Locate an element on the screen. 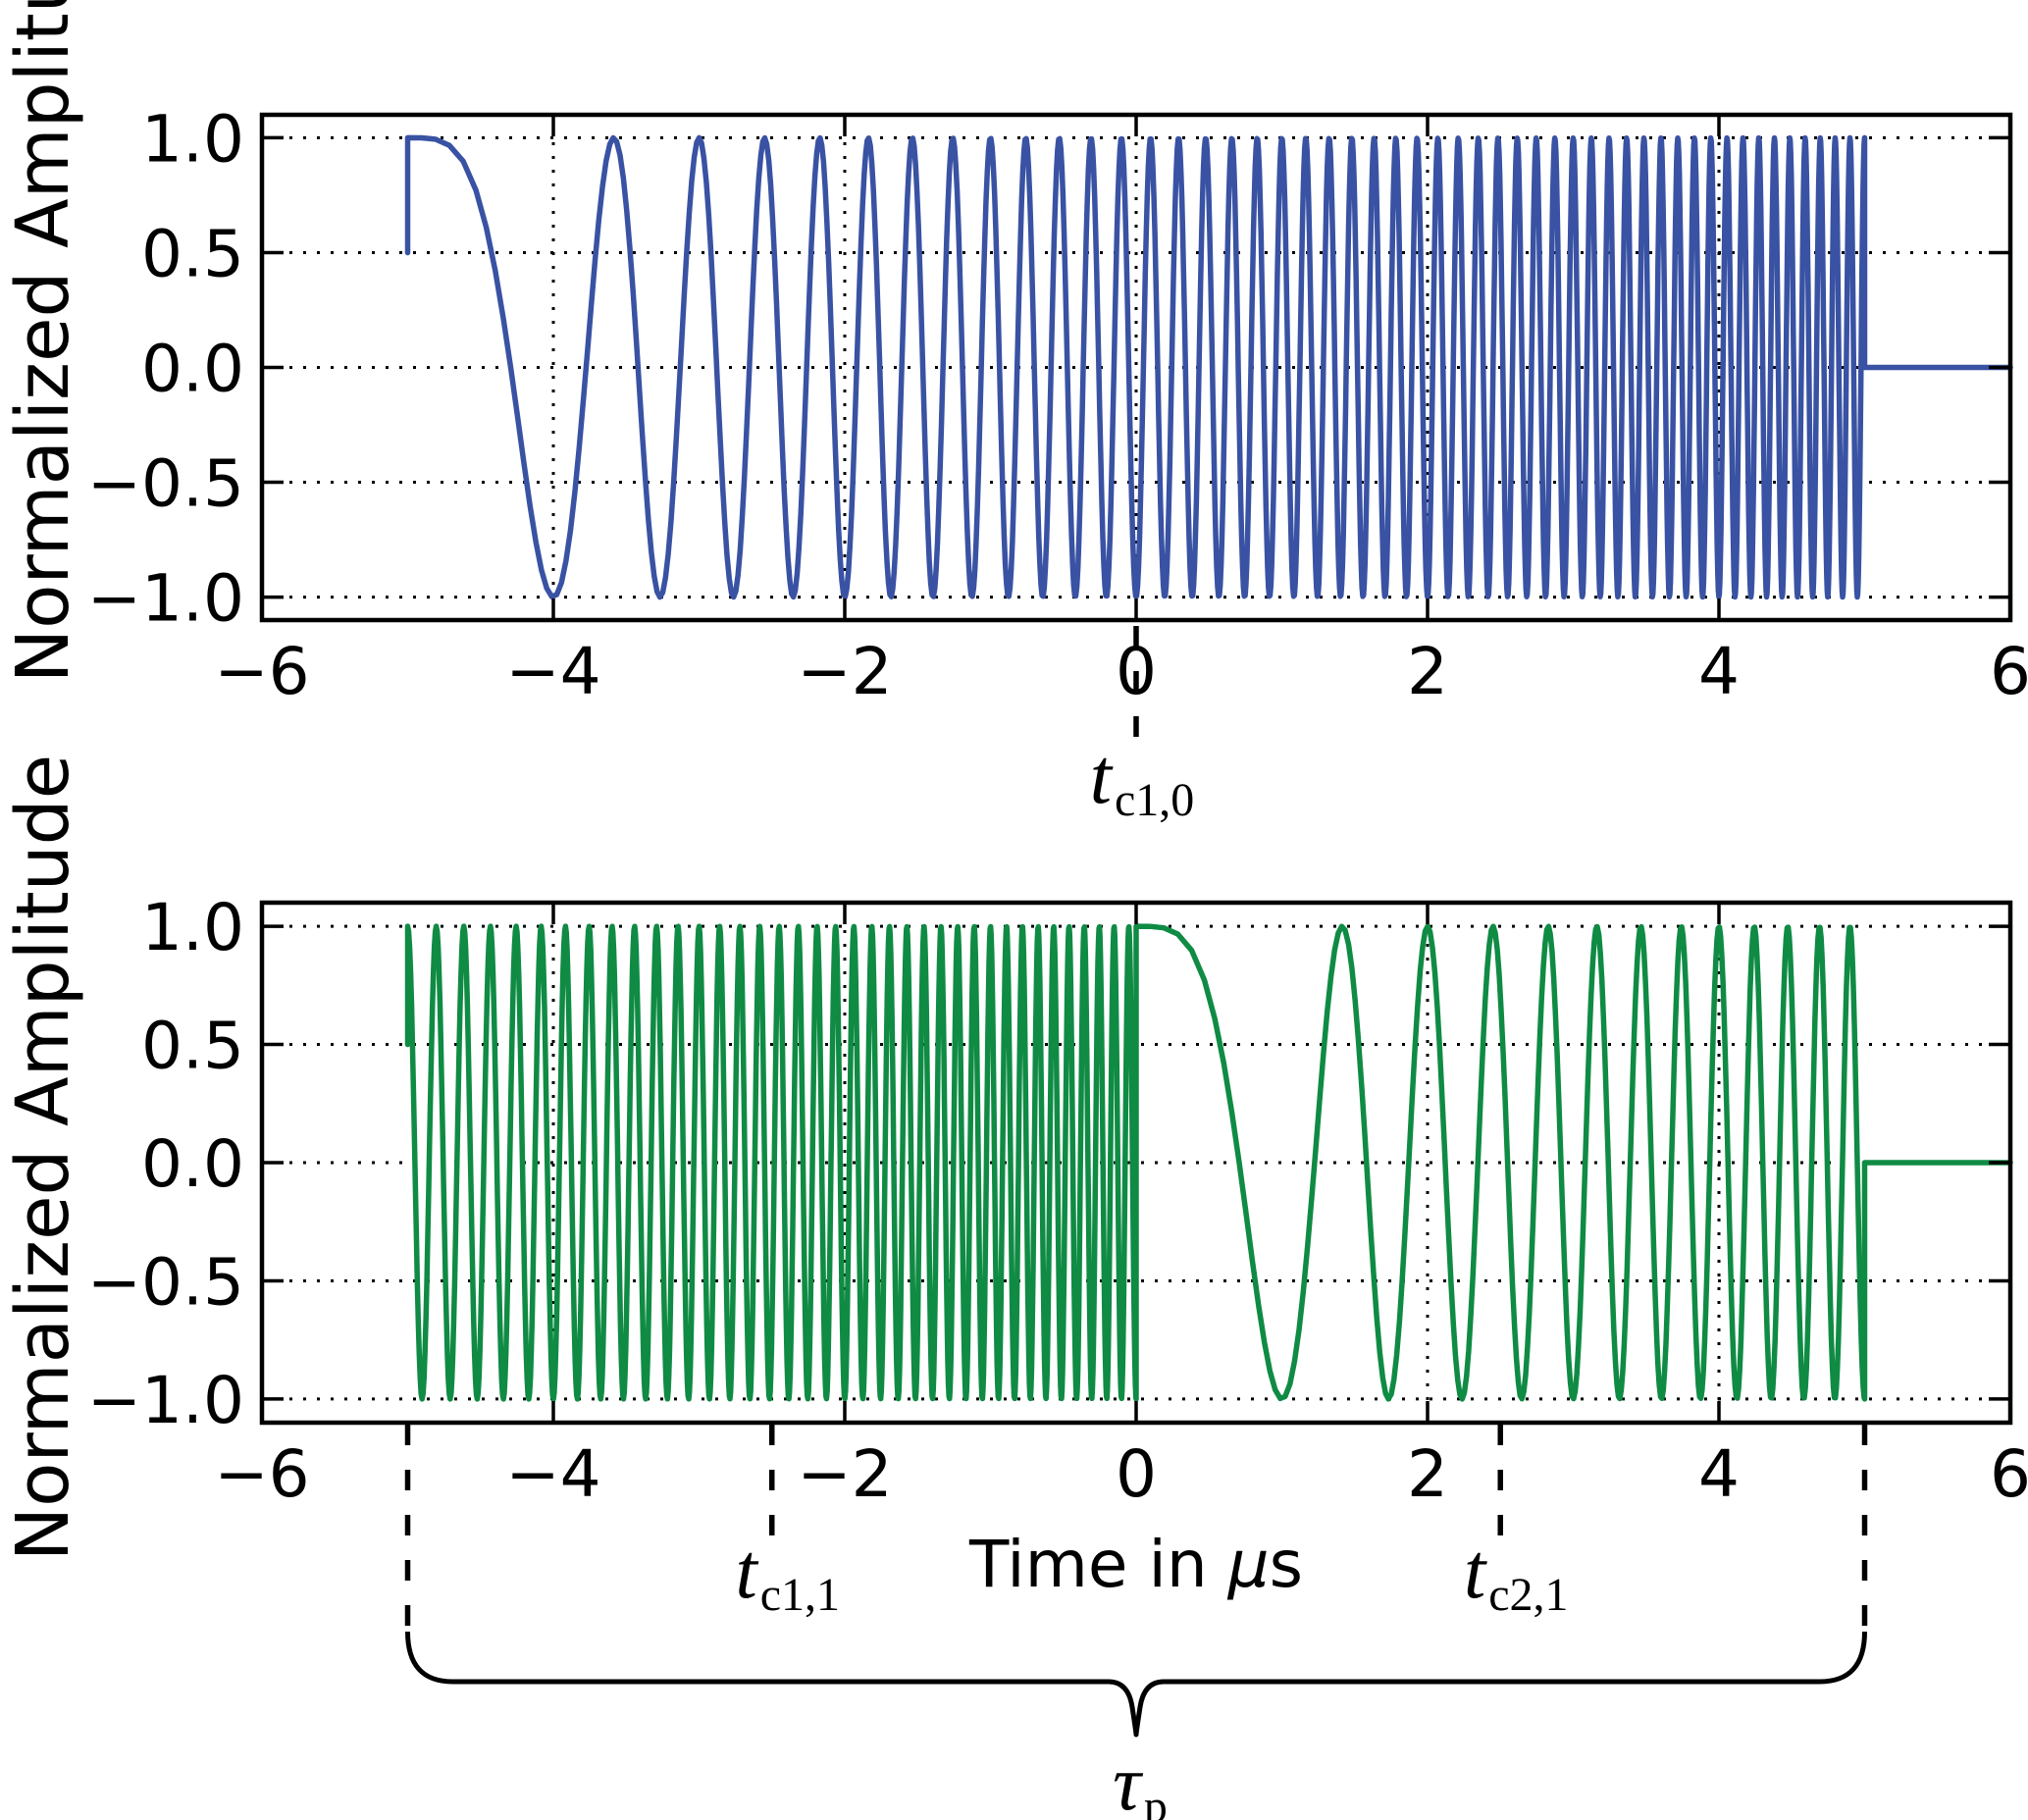 This screenshot has height=1820, width=2028. annotation-label-tc11: tc1,1 is located at coordinates (787, 1576).